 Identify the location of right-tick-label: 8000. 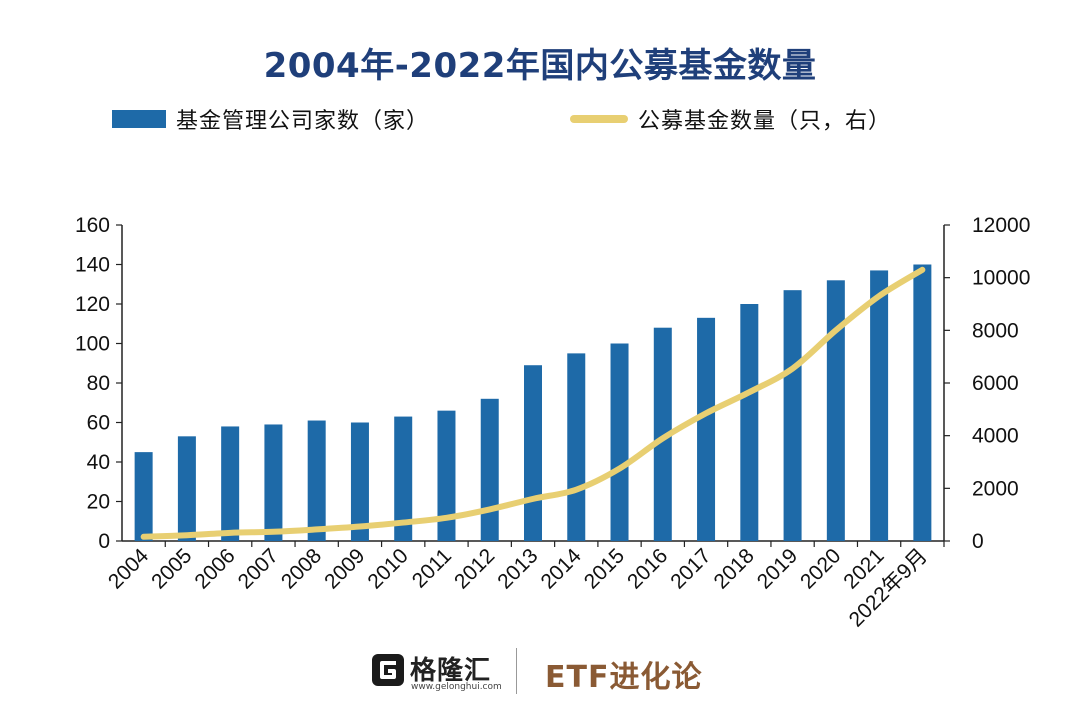
(995, 330).